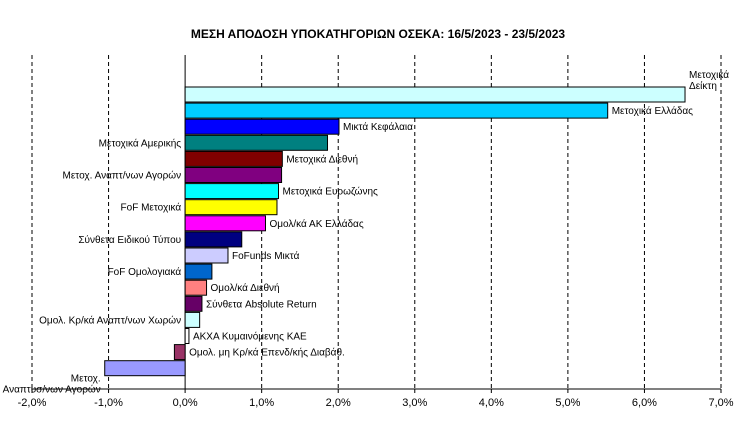  I want to click on tick-label: -2,0%, so click(32, 403).